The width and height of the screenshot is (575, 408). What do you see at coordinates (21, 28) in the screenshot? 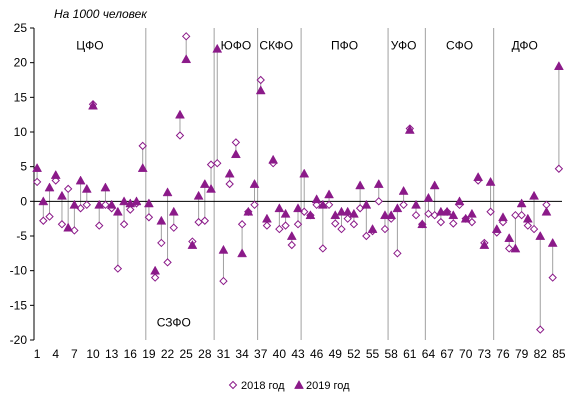
I see `y-tick-label: 25` at bounding box center [21, 28].